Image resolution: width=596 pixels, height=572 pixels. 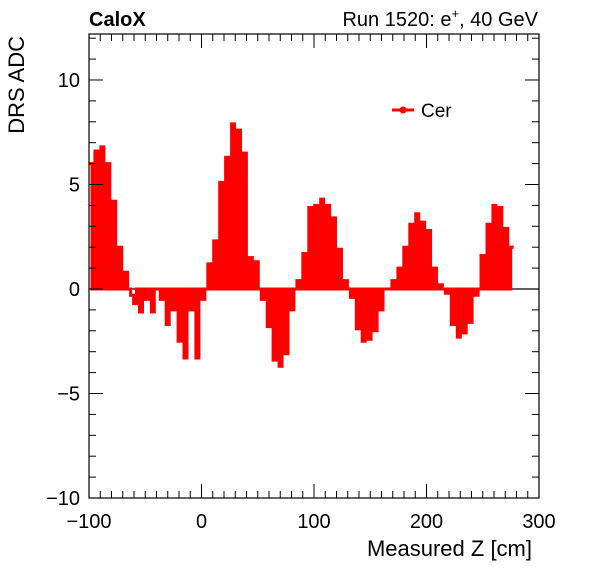 What do you see at coordinates (117, 20) in the screenshot?
I see `experiment-label: CaloX` at bounding box center [117, 20].